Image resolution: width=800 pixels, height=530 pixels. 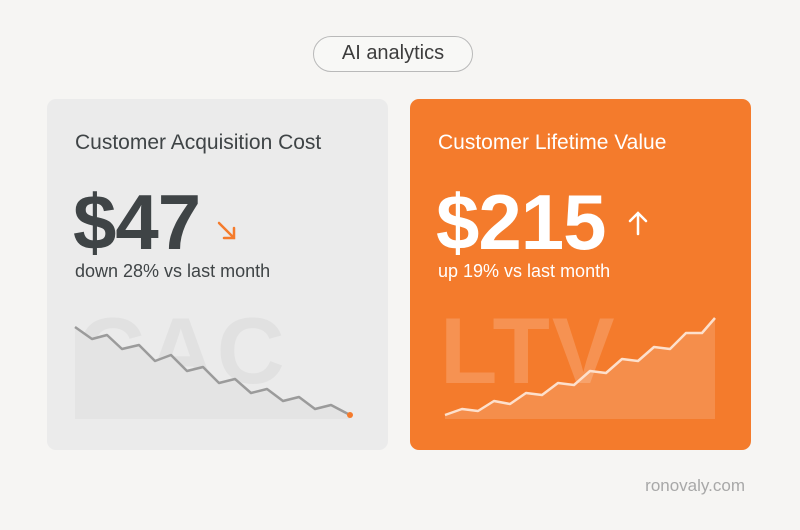 What do you see at coordinates (695, 485) in the screenshot?
I see `site-url: ronovaly.com` at bounding box center [695, 485].